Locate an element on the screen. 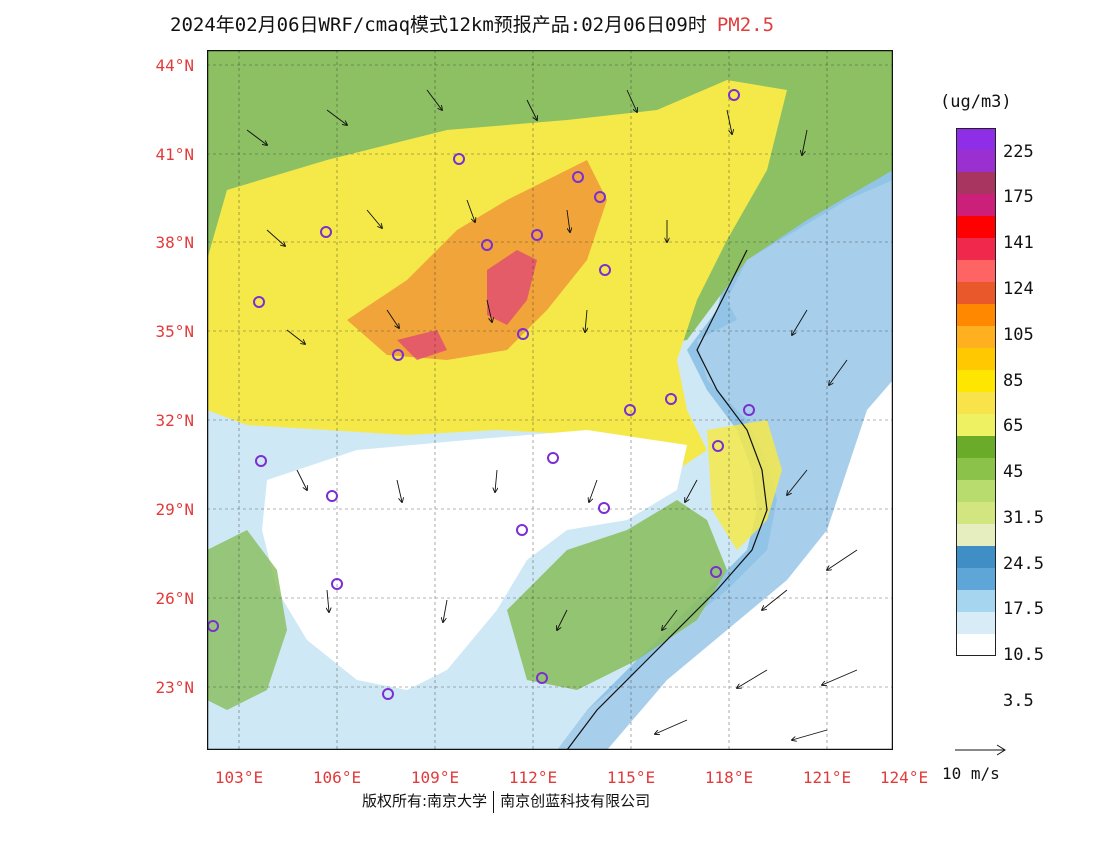 The image size is (1100, 850). lon-label-121: 121°E is located at coordinates (827, 777).